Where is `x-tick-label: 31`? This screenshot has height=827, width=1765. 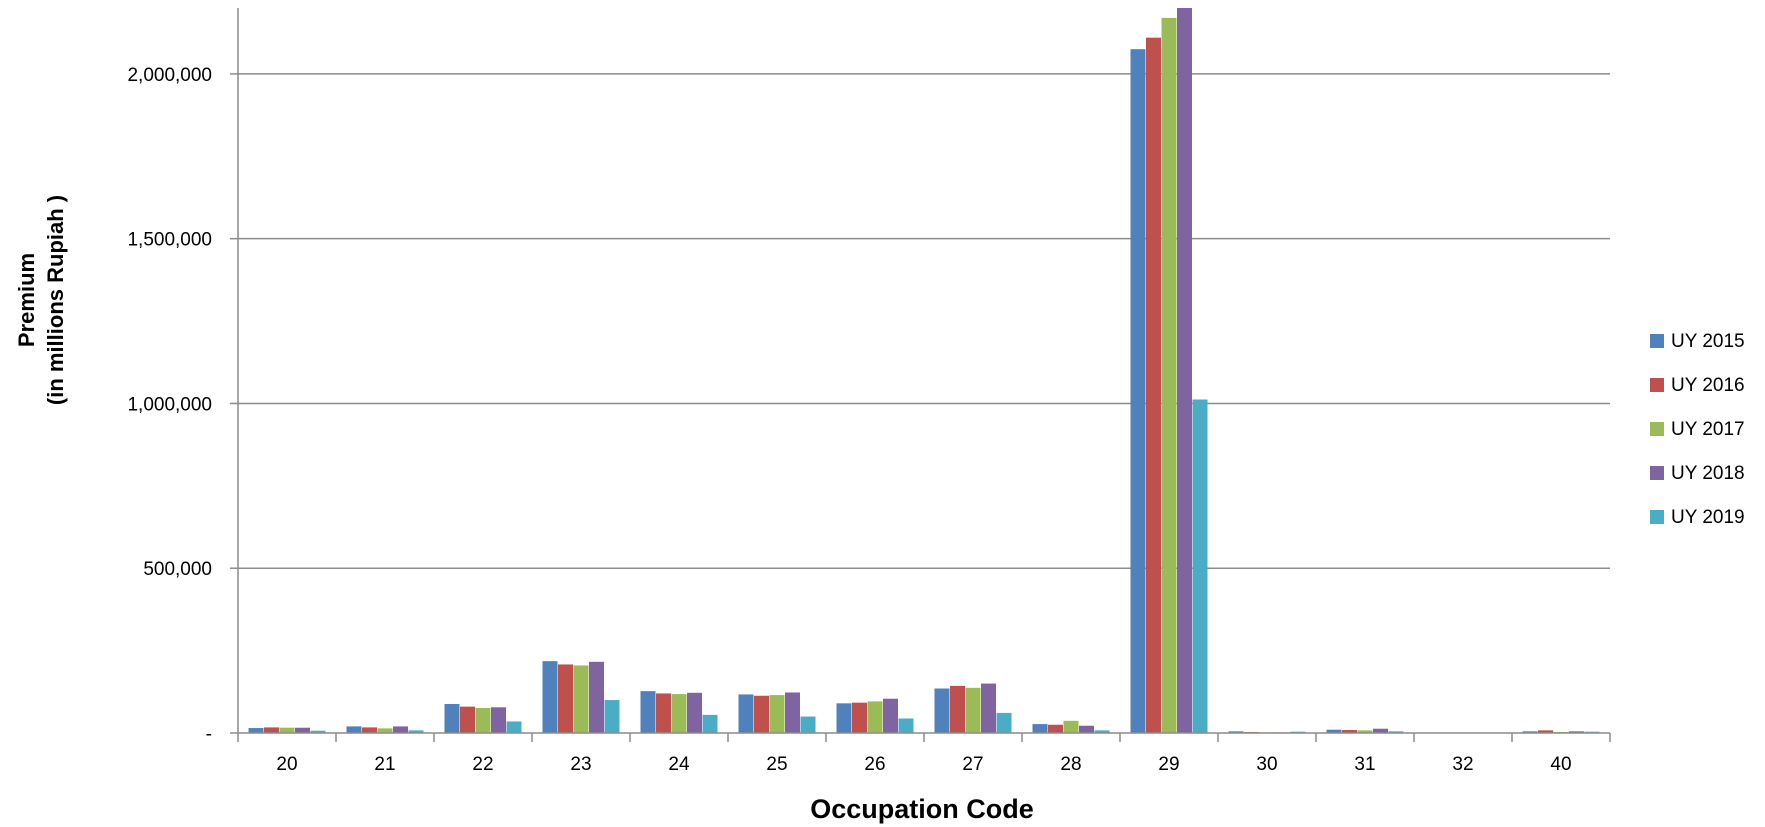
x-tick-label: 31 is located at coordinates (1364, 764).